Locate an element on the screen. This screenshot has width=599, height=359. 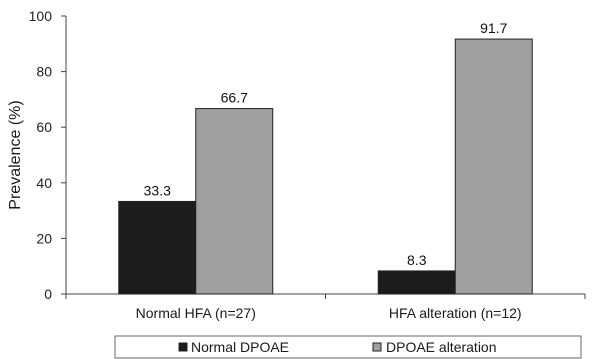
x-axis: Normal HFA (n=27) HFA alteration (n=12) is located at coordinates (325, 307).